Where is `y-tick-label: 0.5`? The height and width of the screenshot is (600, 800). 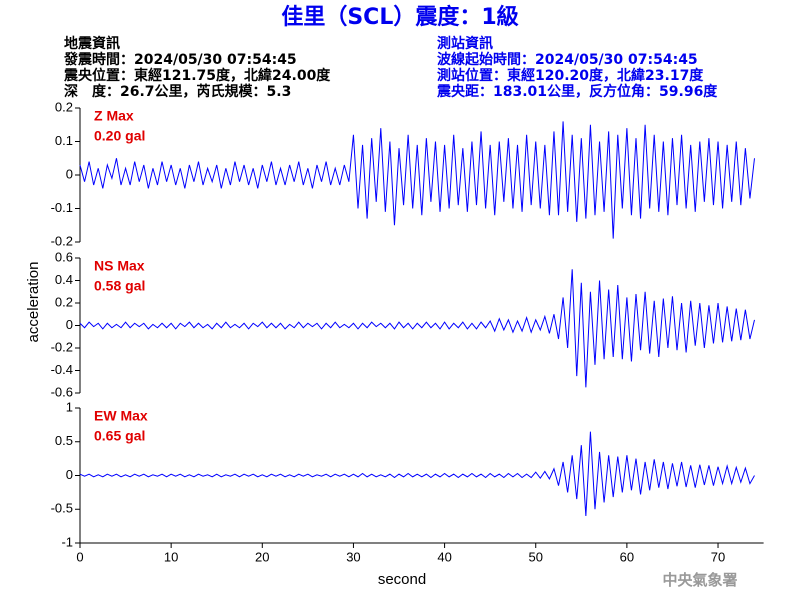
y-tick-label: 0.5 is located at coordinates (64, 440).